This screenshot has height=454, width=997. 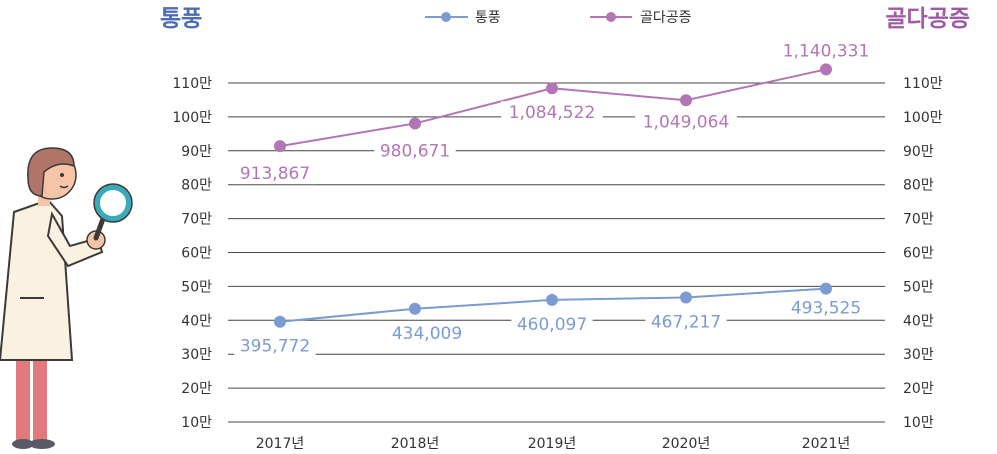 I want to click on data-label: 980,671, so click(x=415, y=151).